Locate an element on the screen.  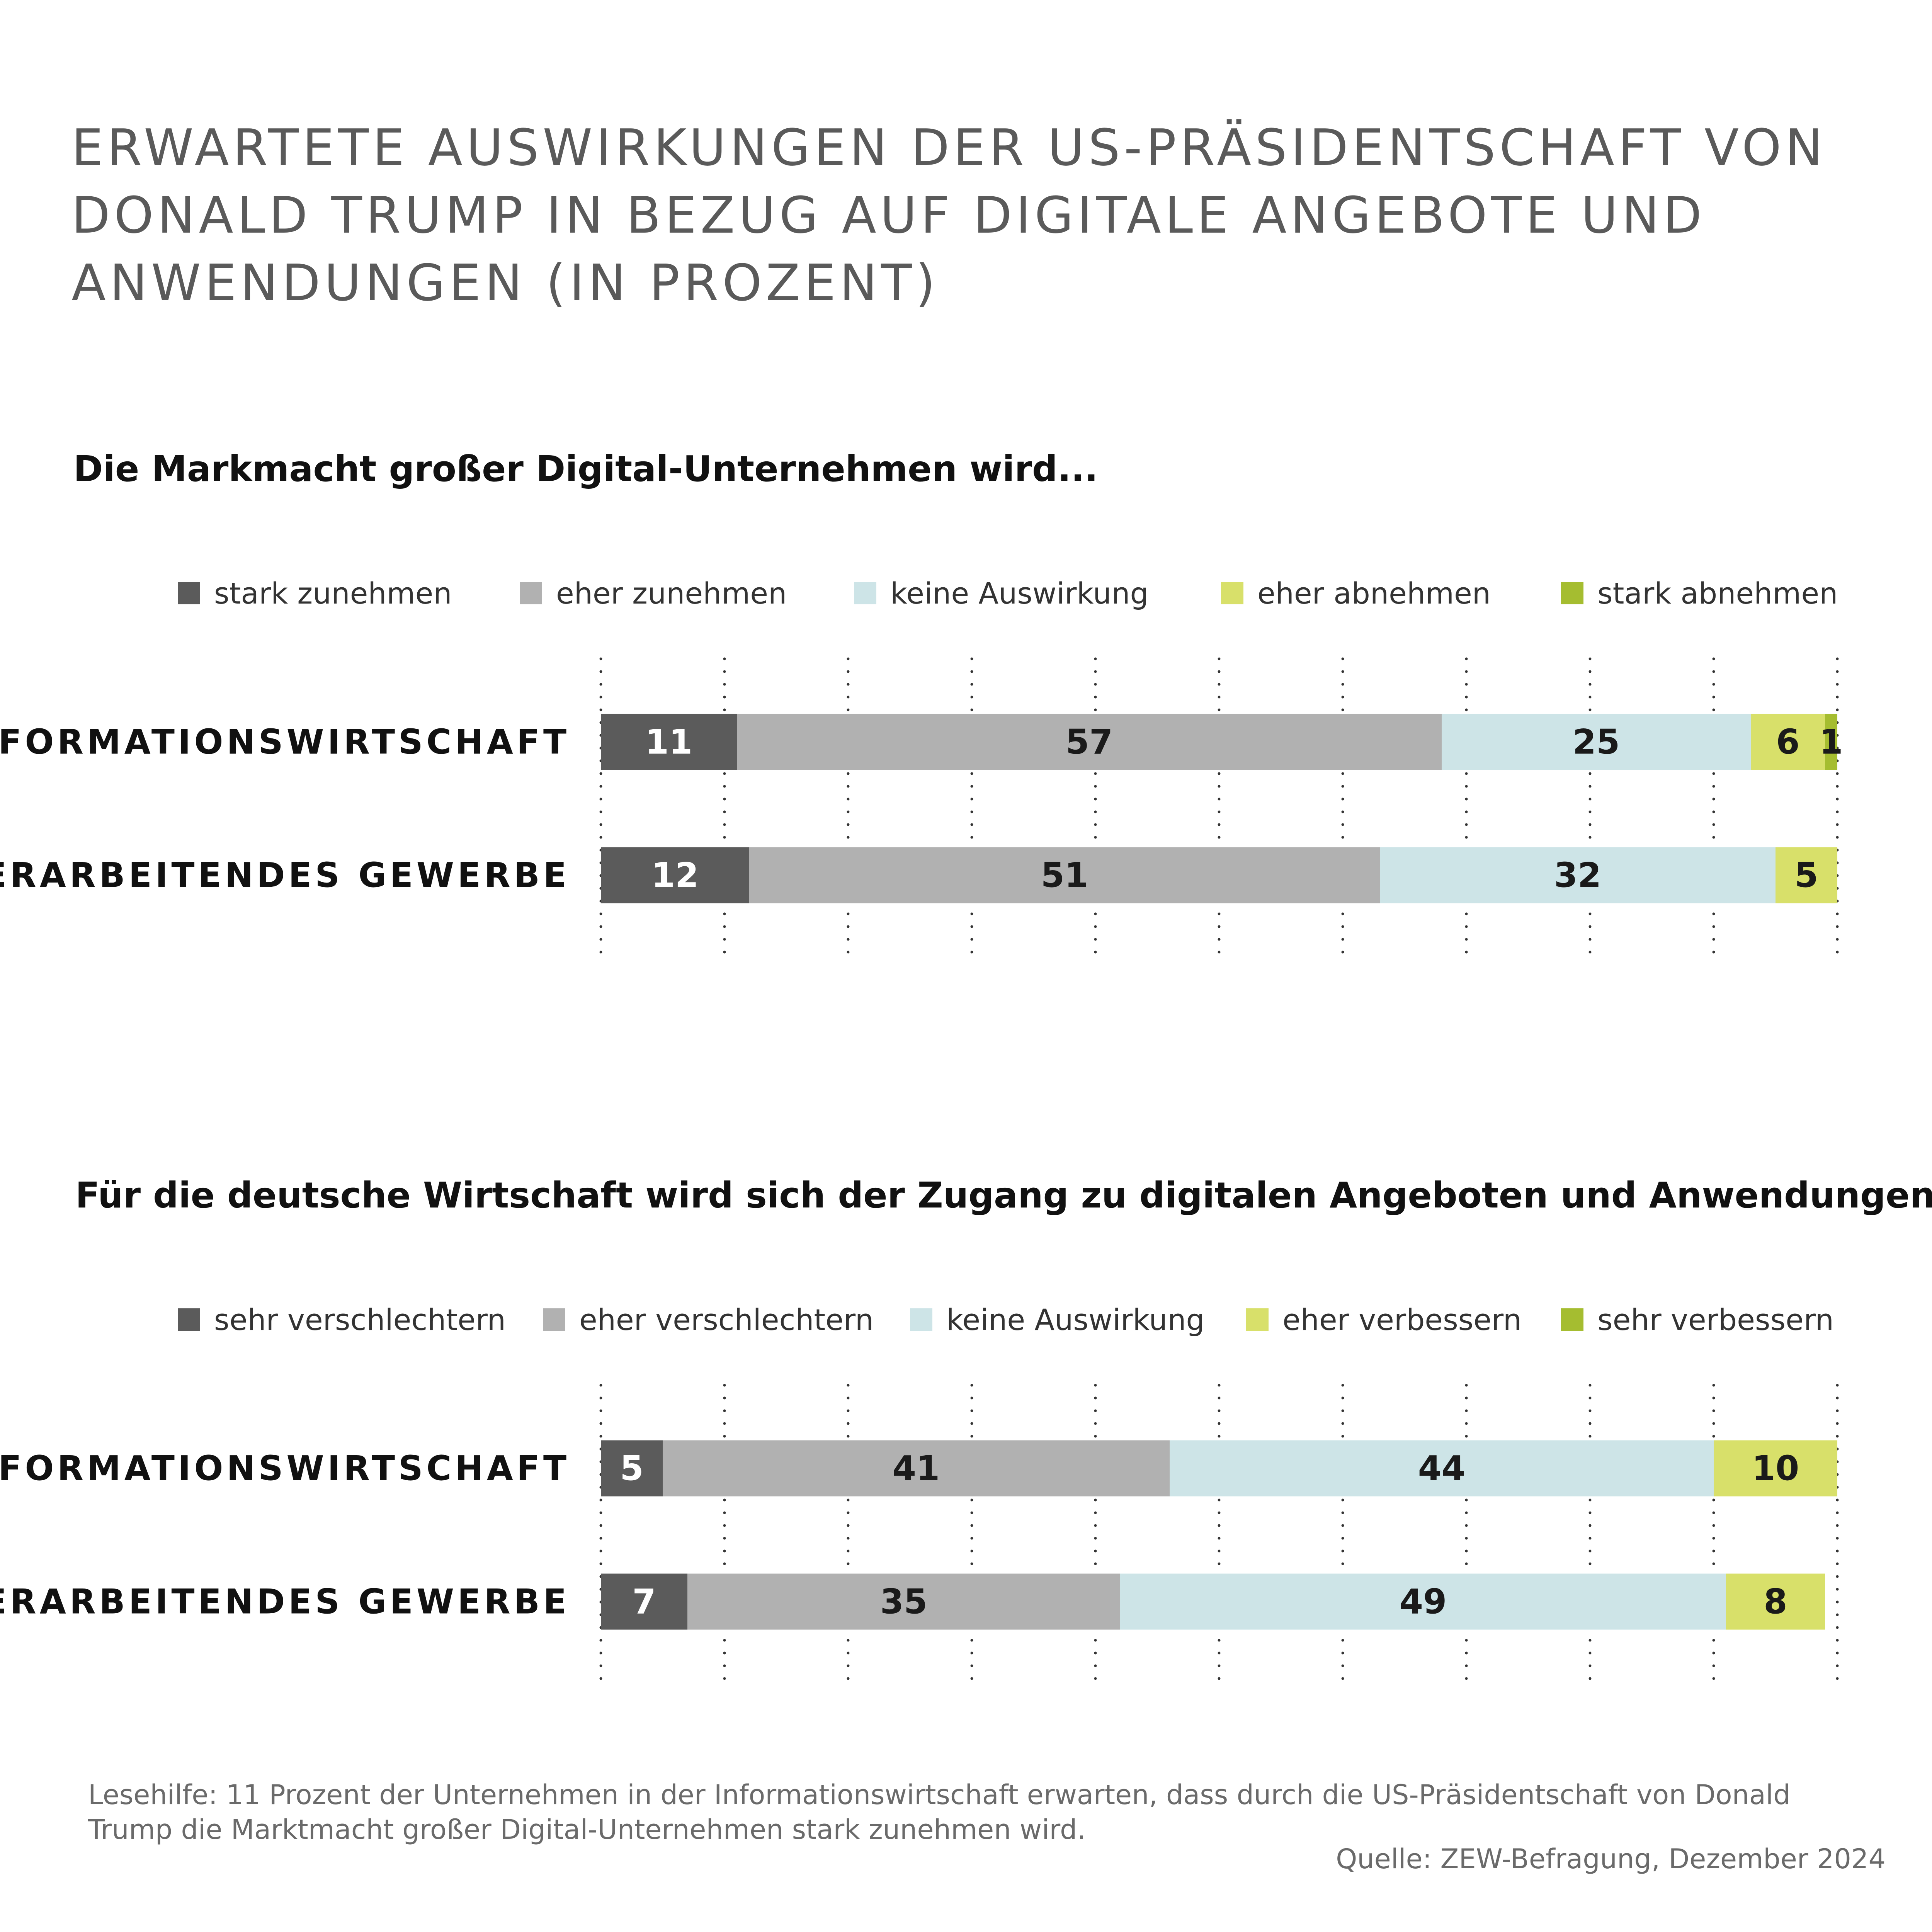
source-note: Quelle: ZEW-Befragung, Dezember 2024 is located at coordinates (1611, 1859).